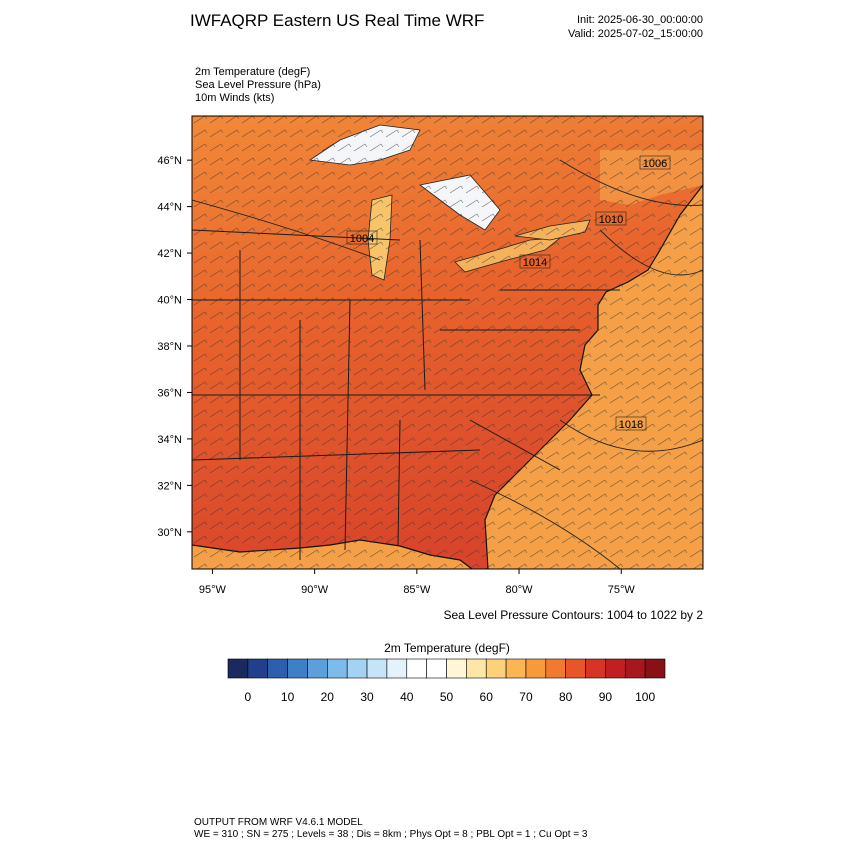 The image size is (850, 850). I want to click on contour-label: 1006, so click(655, 164).